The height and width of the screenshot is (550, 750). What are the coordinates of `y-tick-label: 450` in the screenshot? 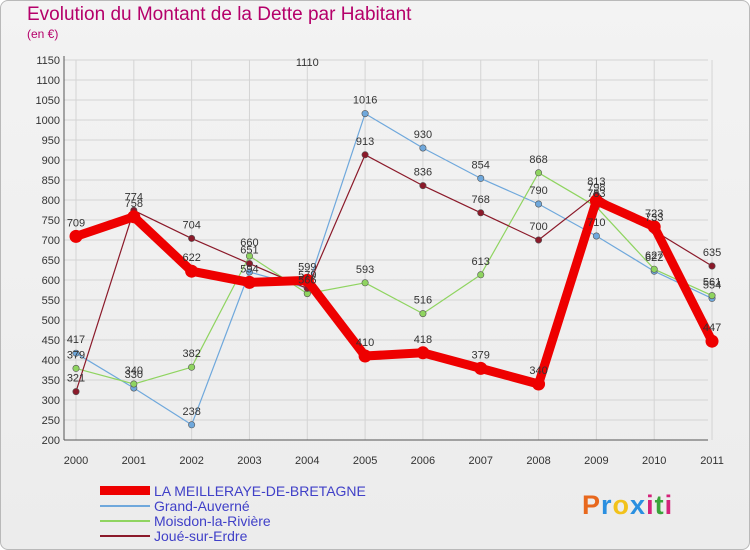 It's located at (51, 341).